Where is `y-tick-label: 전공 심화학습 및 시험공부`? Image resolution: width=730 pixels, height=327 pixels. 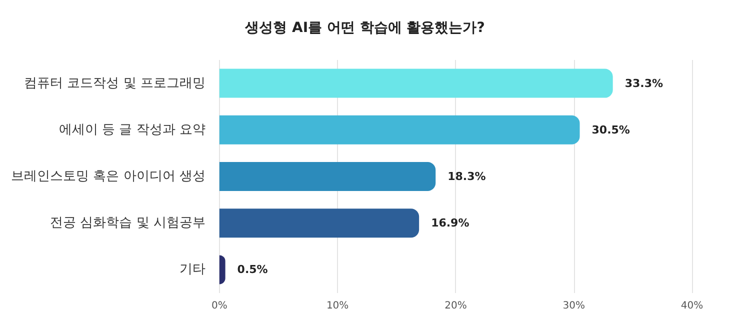 y-tick-label: 전공 심화학습 및 시험공부 is located at coordinates (128, 223).